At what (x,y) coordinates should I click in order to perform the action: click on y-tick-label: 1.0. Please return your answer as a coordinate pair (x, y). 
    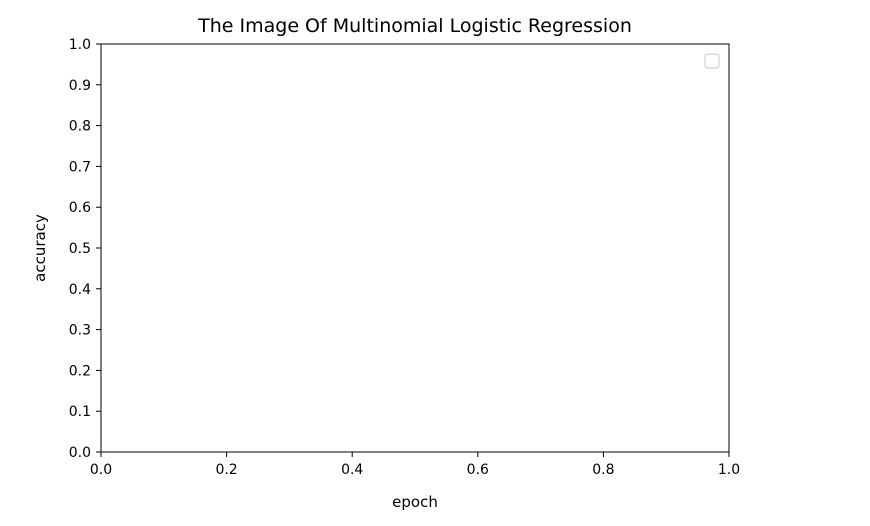
    Looking at the image, I should click on (80, 45).